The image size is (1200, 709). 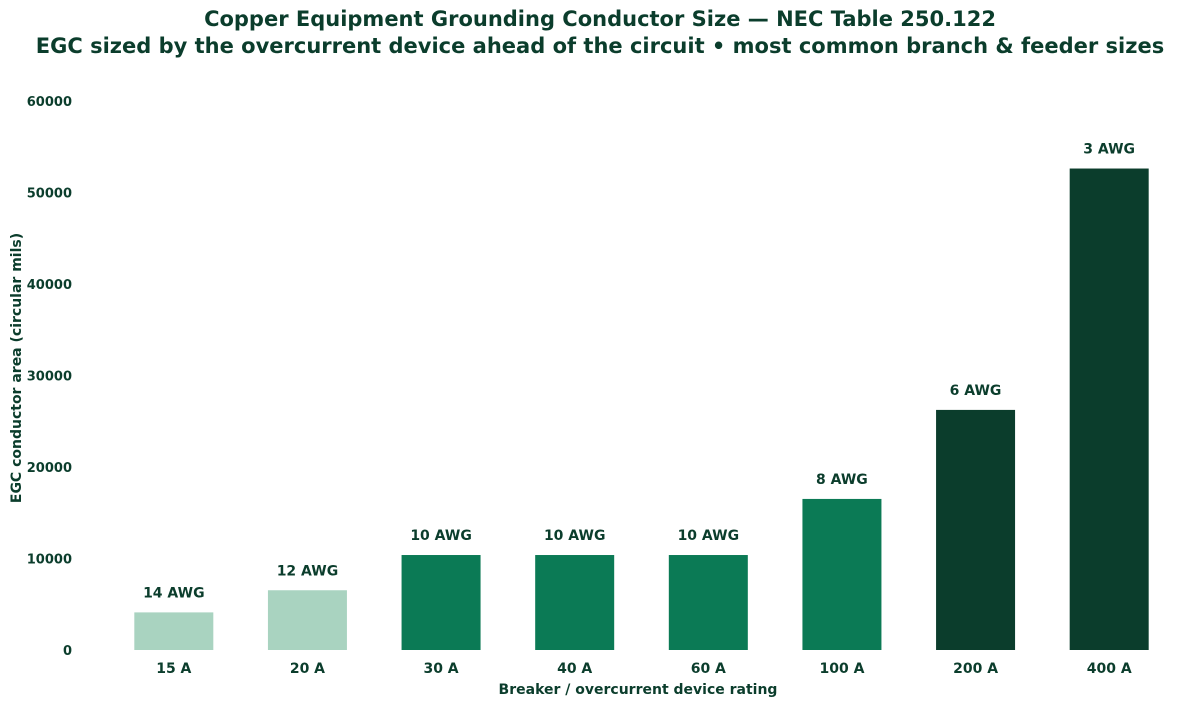 What do you see at coordinates (17, 368) in the screenshot?
I see `y-axis-title: EGC conductor area (circular mils)` at bounding box center [17, 368].